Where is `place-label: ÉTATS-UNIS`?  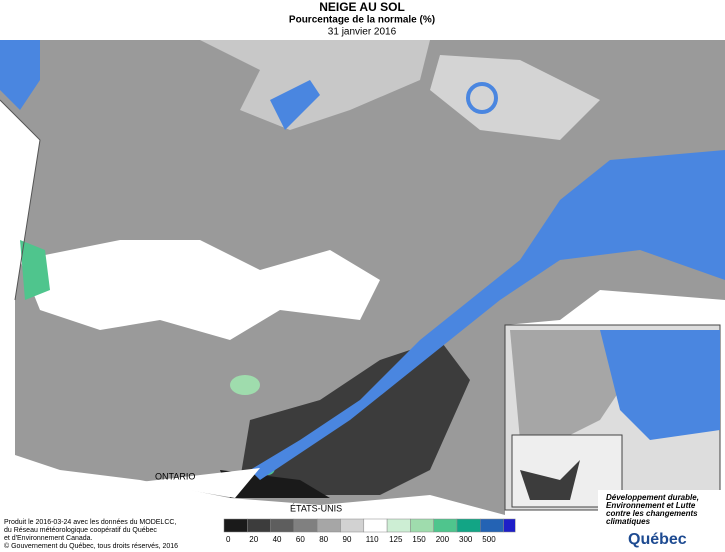
place-label: ÉTATS-UNIS is located at coordinates (316, 508).